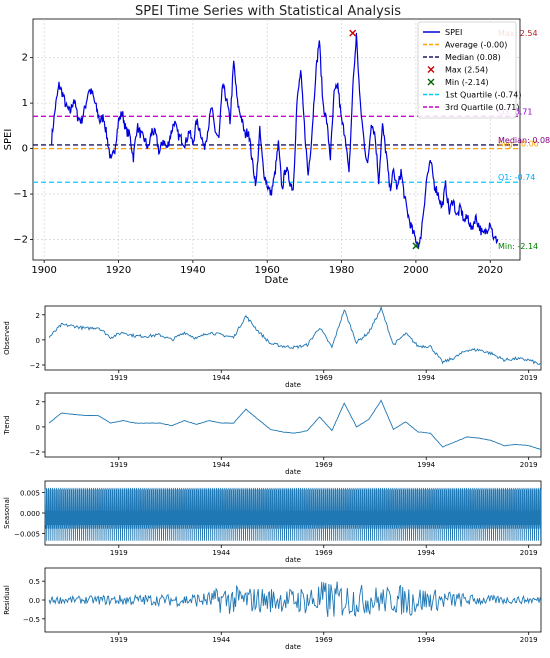 This screenshot has height=658, width=550. Describe the element at coordinates (7, 513) in the screenshot. I see `y-axis-label: Seasonal` at that location.